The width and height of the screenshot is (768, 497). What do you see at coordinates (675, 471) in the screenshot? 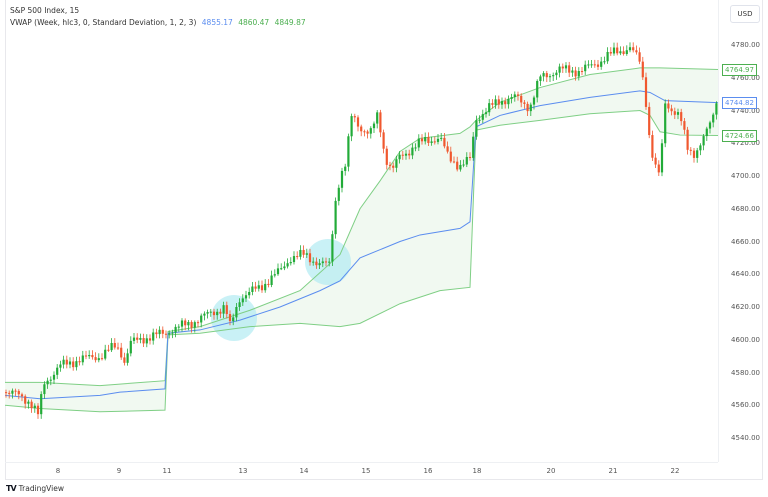
I see `time-tick: 22` at bounding box center [675, 471].